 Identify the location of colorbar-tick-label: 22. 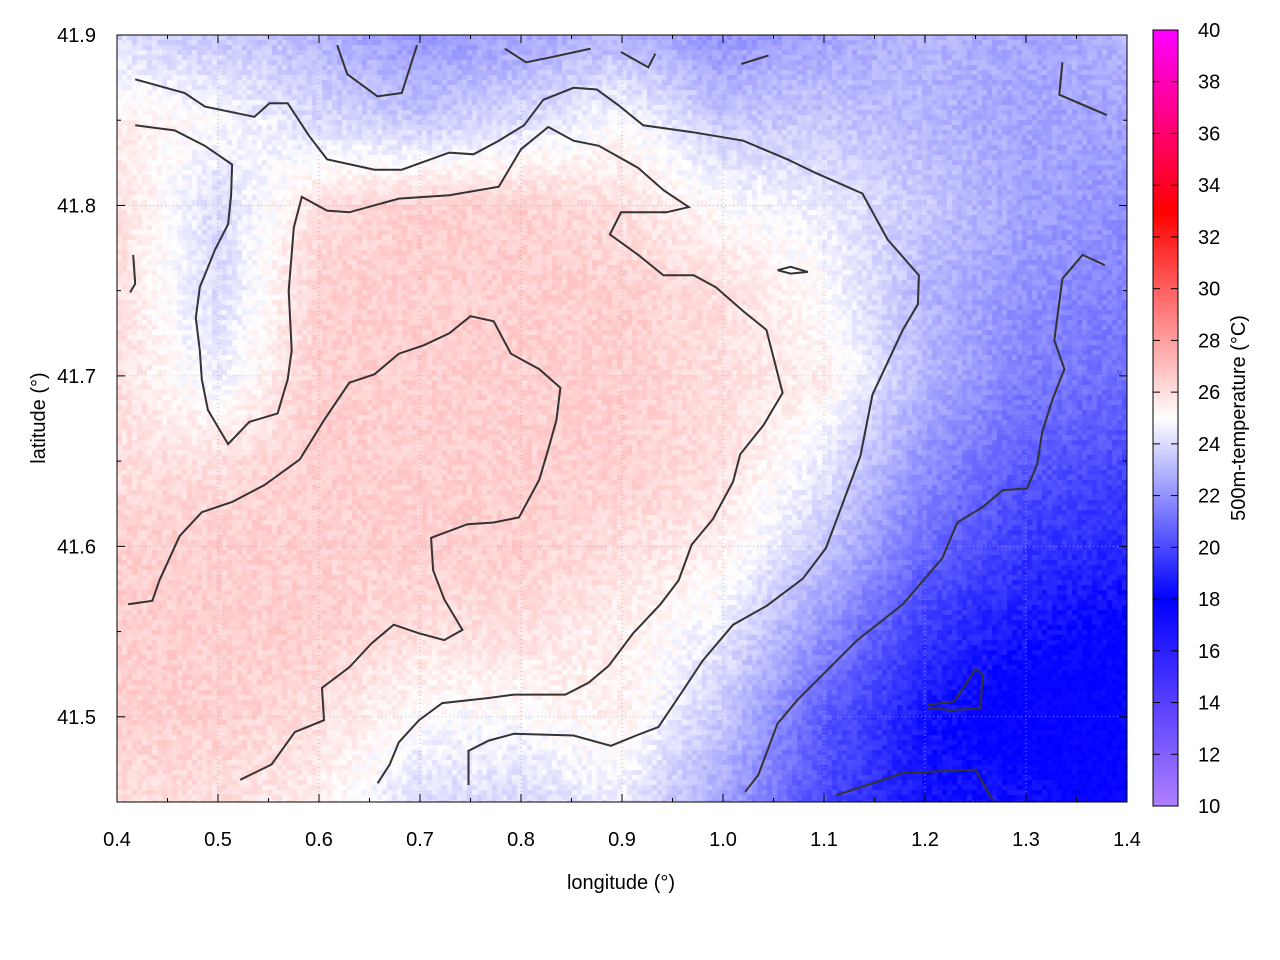
(1209, 497).